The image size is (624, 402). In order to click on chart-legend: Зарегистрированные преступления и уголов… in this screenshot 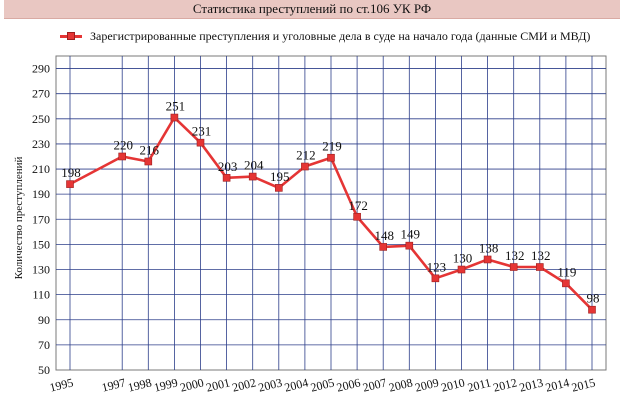, I will do `click(325, 36)`.